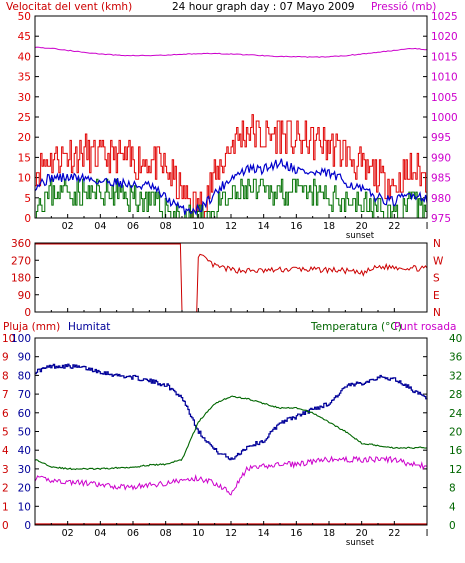 This screenshot has width=465, height=563. Describe the element at coordinates (452, 489) in the screenshot. I see `temp-ytick-label: 8` at that location.